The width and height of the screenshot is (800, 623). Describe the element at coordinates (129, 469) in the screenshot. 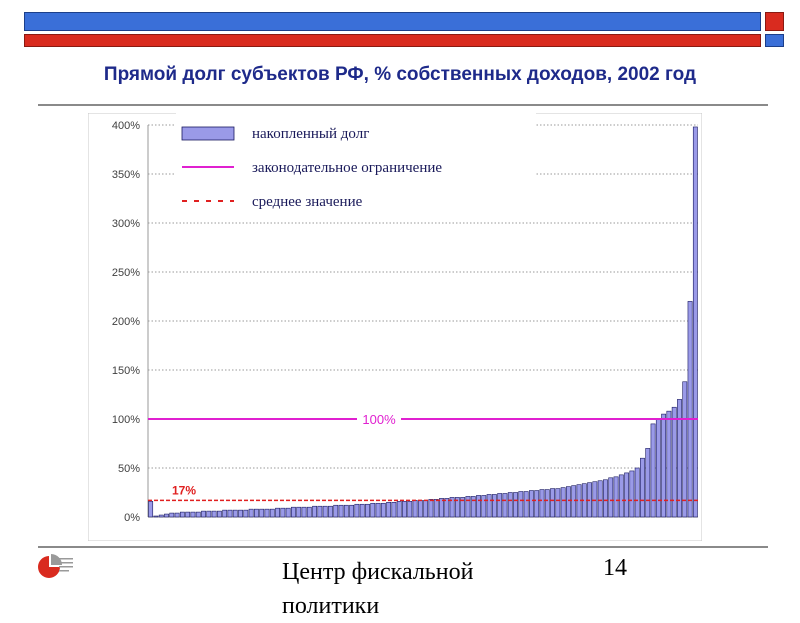

I see `y-tick-label: 50%` at that location.